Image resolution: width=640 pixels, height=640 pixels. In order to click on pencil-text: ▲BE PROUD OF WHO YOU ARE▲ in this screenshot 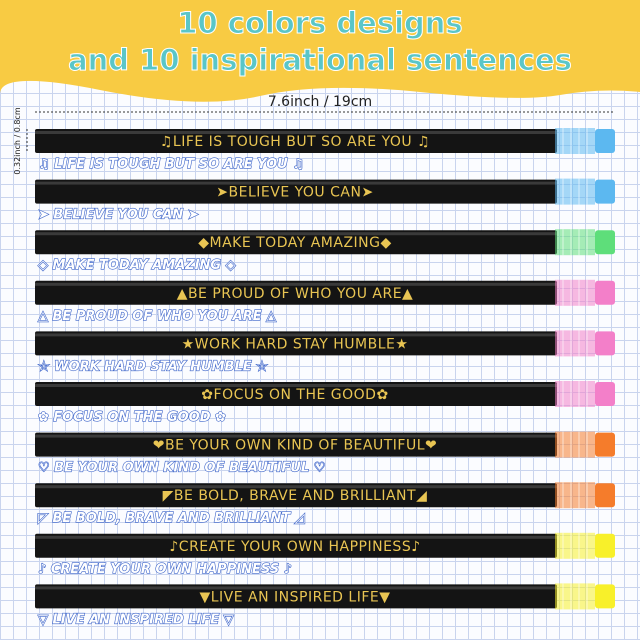, I will do `click(295, 294)`.